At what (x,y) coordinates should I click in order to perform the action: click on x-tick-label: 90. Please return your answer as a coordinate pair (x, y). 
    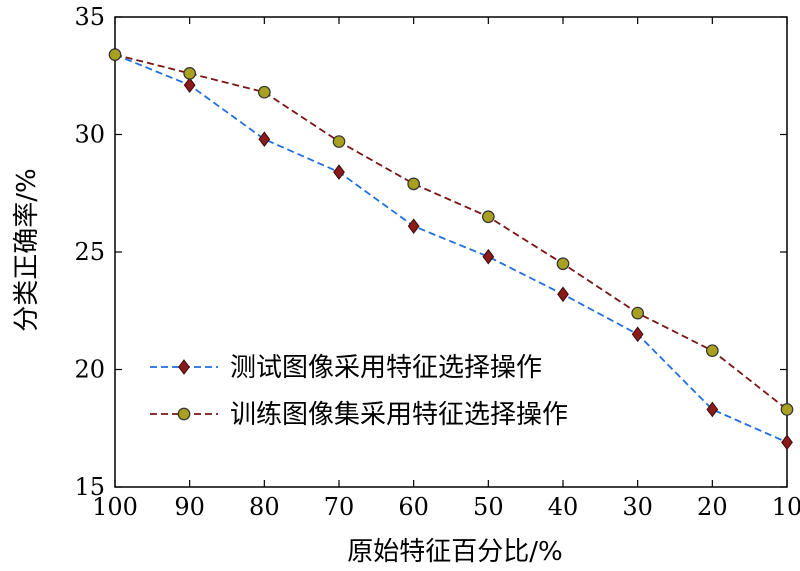
    Looking at the image, I should click on (189, 507).